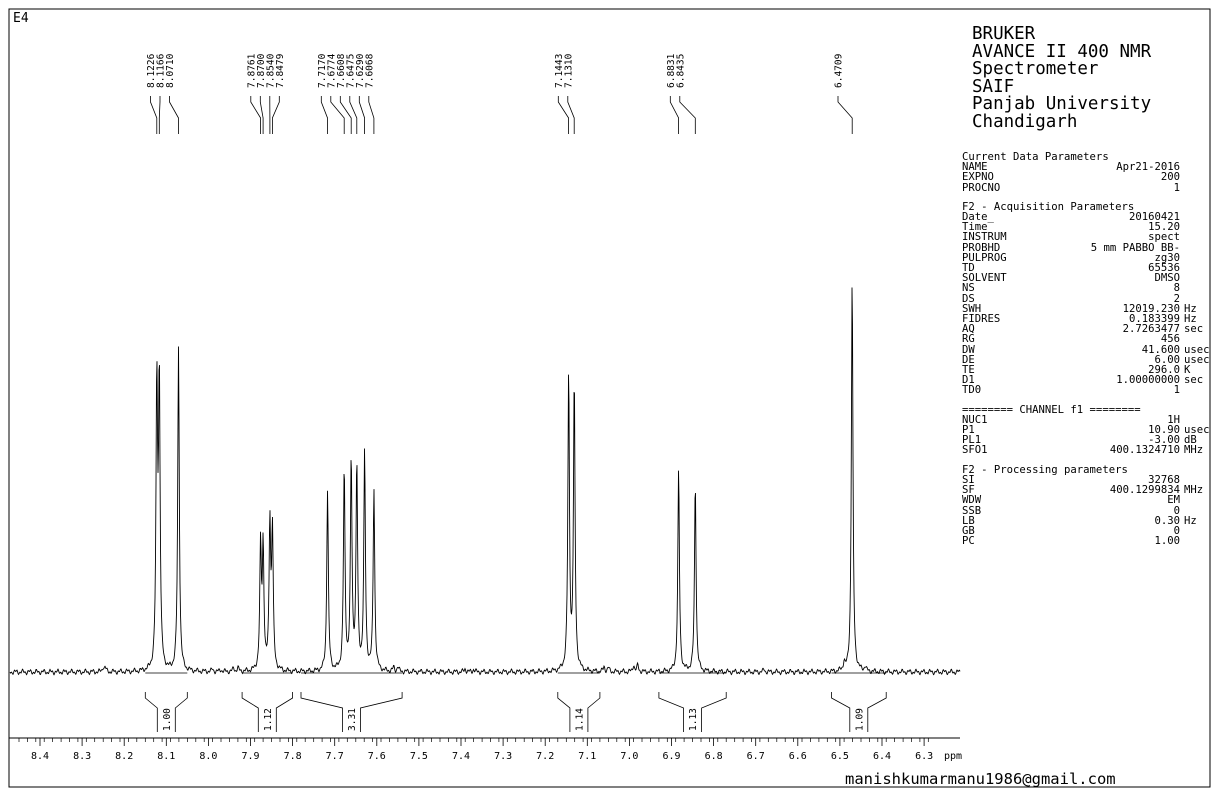 Image resolution: width=1211 pixels, height=790 pixels. What do you see at coordinates (1086, 530) in the screenshot?
I see `parameter-row: GB 0` at bounding box center [1086, 530].